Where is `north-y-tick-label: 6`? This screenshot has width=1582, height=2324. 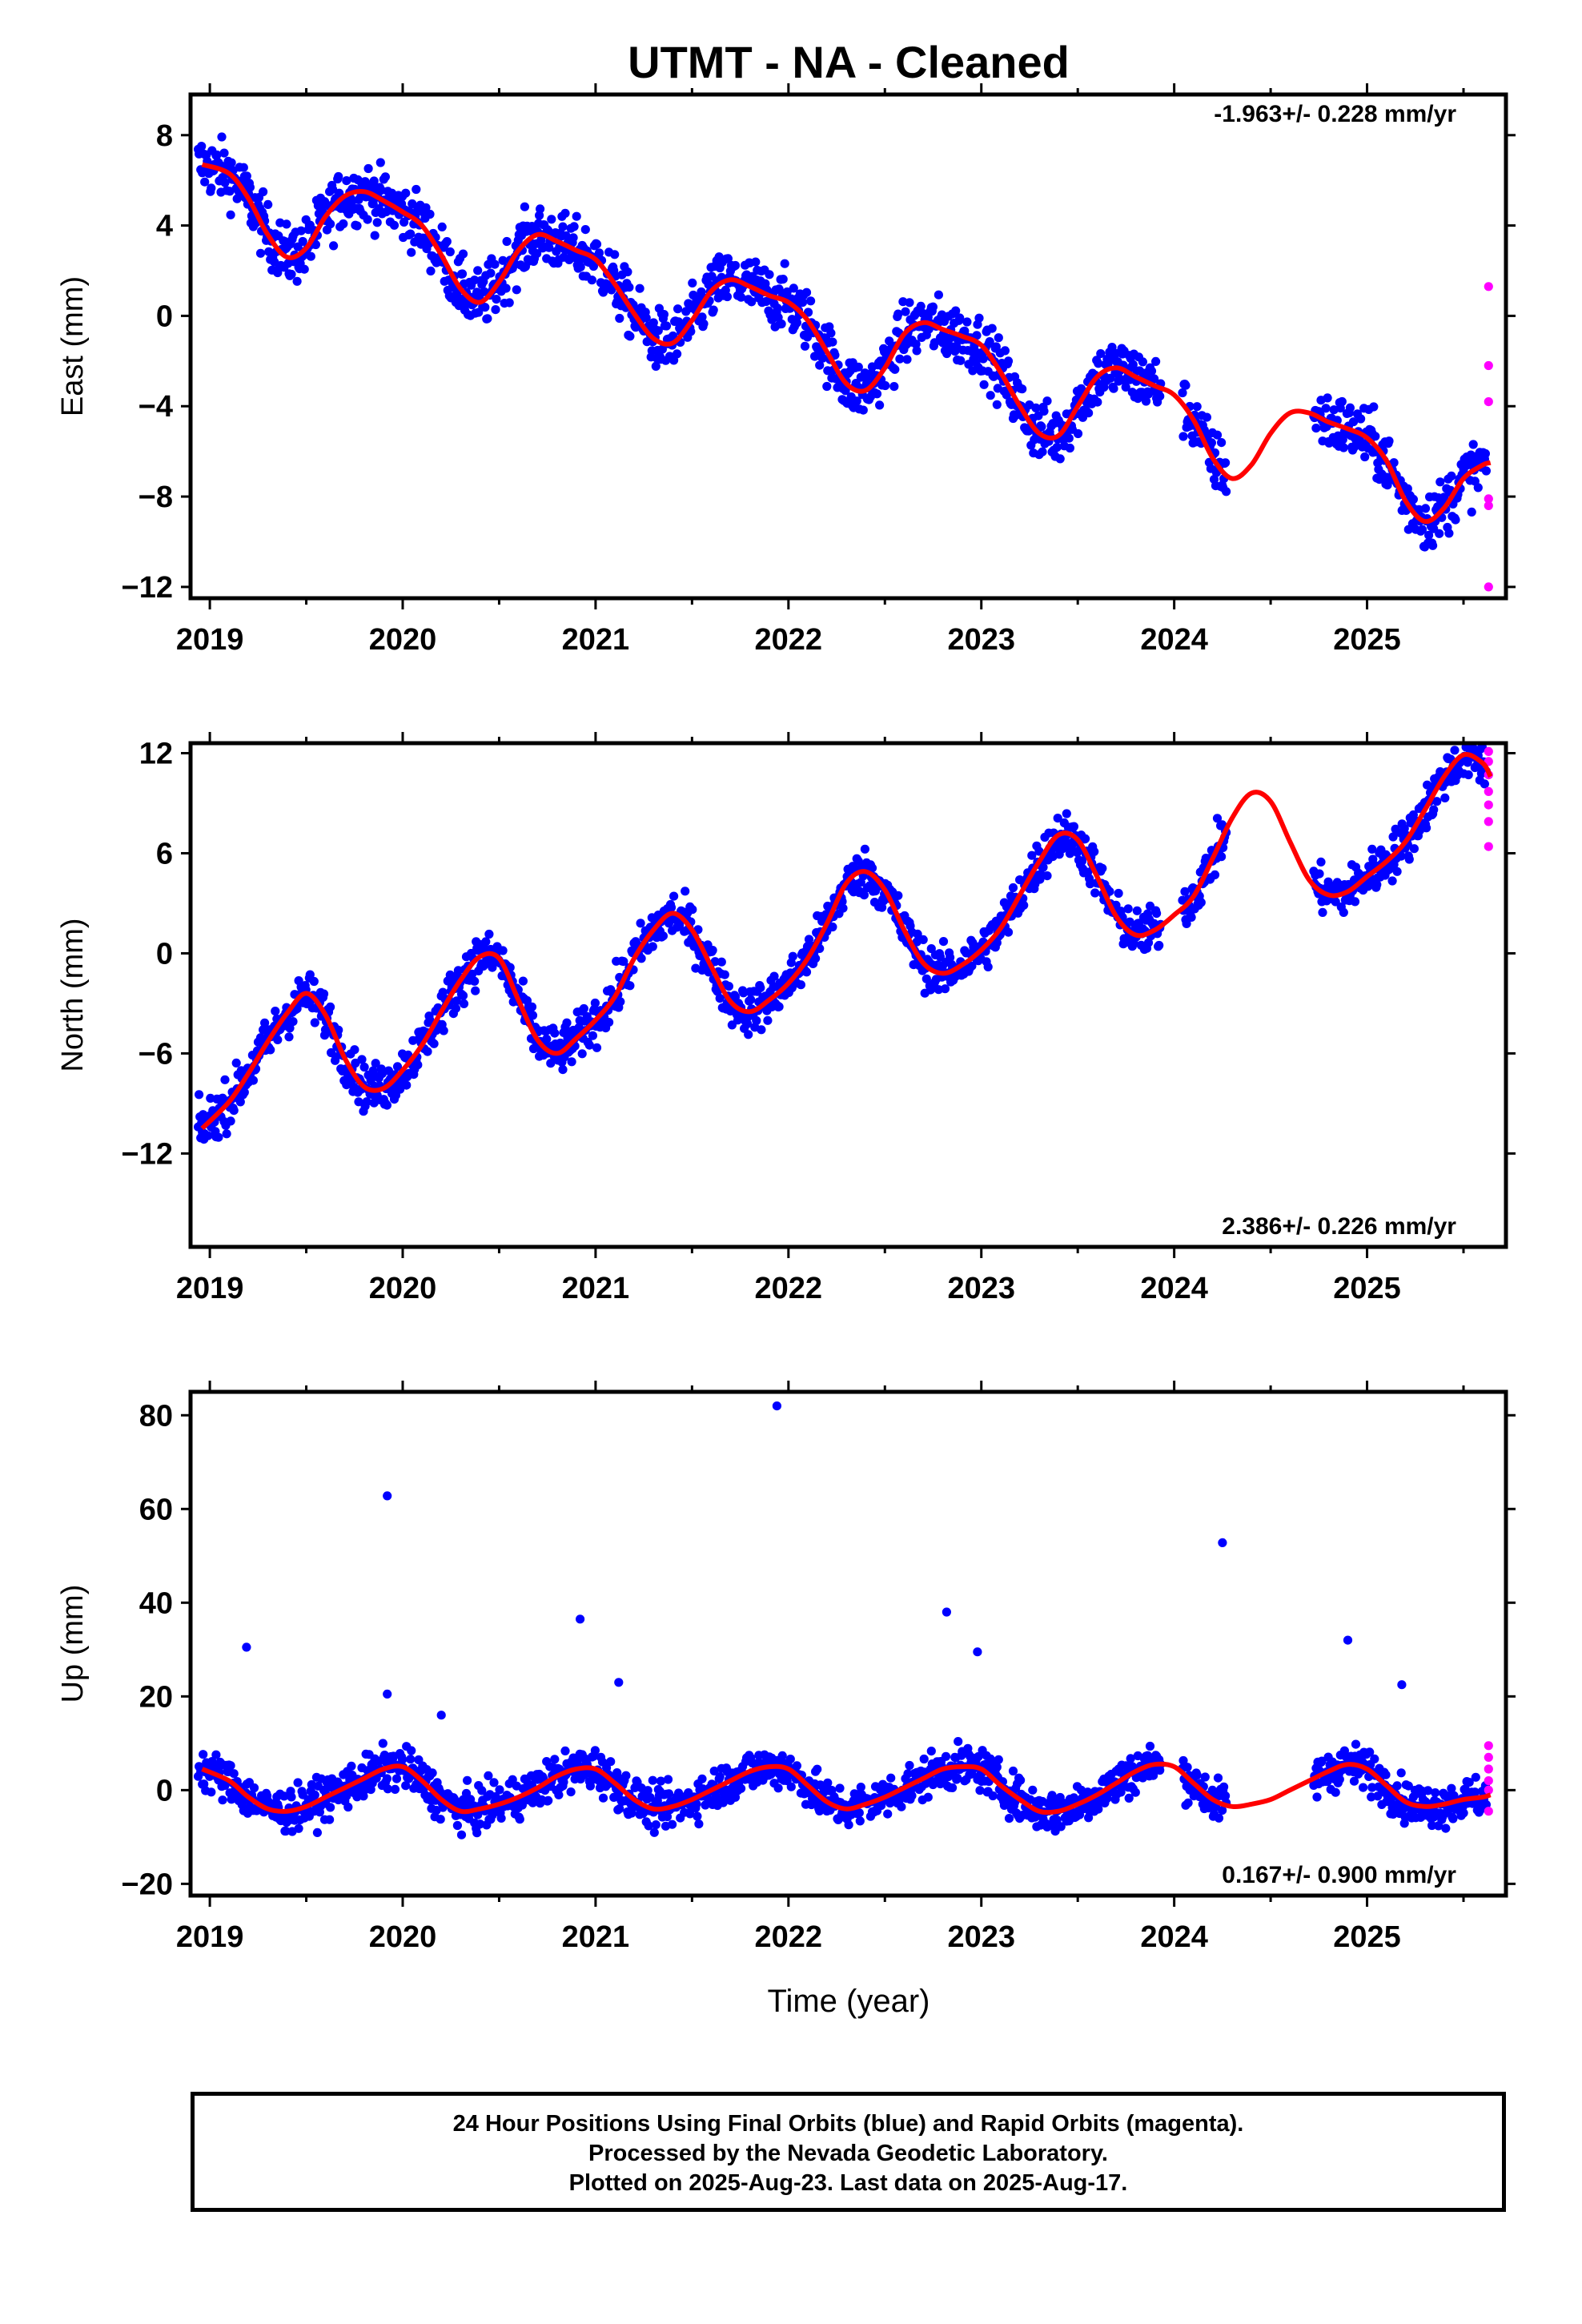
north-y-tick-label: 6 is located at coordinates (164, 853).